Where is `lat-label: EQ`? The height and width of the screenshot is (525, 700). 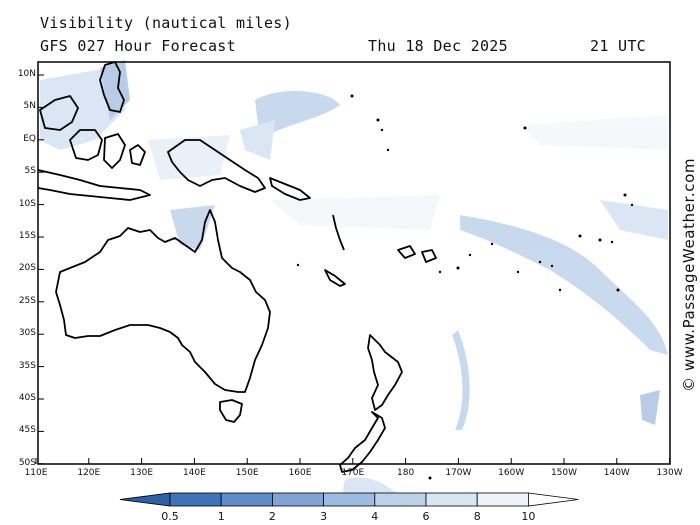
lat-label: EQ is located at coordinates (29, 138).